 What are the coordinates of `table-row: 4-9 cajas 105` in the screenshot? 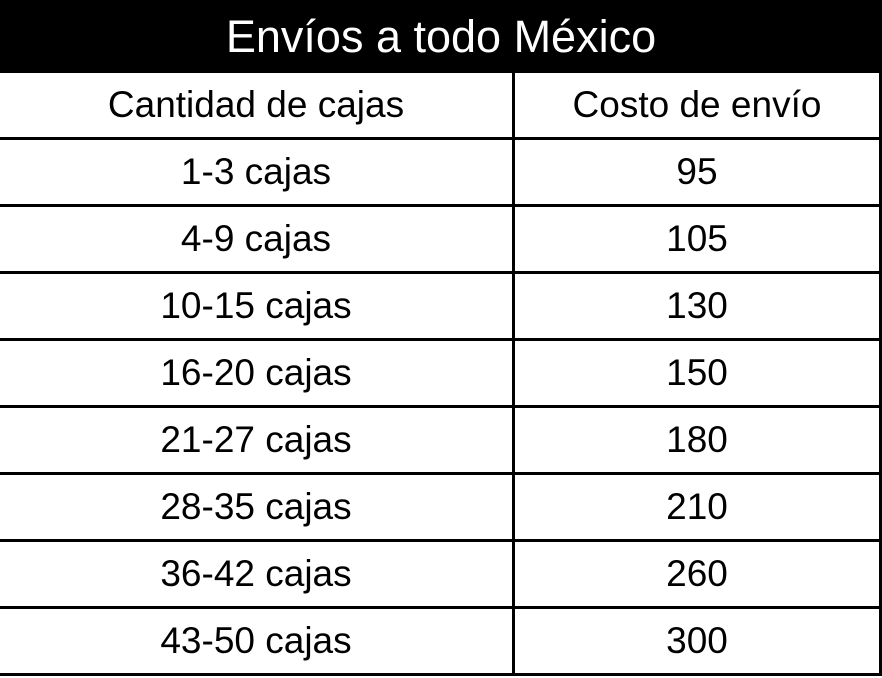 It's located at (439, 240).